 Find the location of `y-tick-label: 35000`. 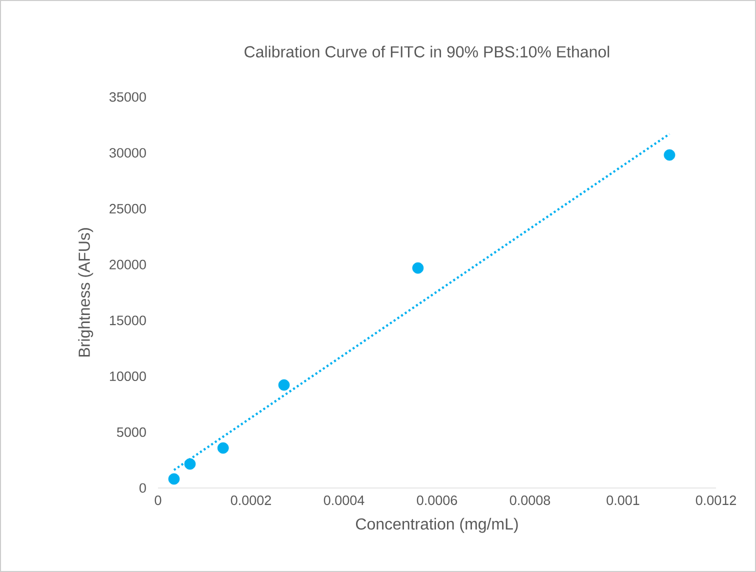

y-tick-label: 35000 is located at coordinates (127, 97).